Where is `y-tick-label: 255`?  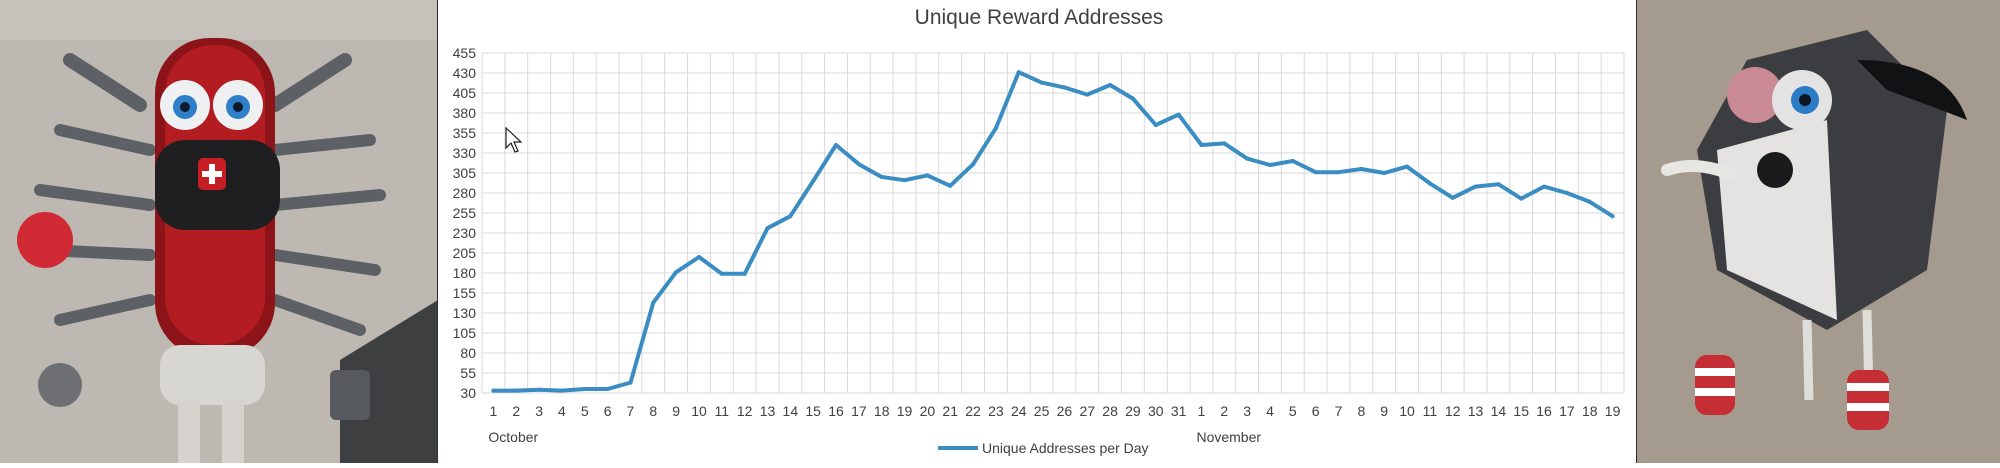
y-tick-label: 255 is located at coordinates (465, 213).